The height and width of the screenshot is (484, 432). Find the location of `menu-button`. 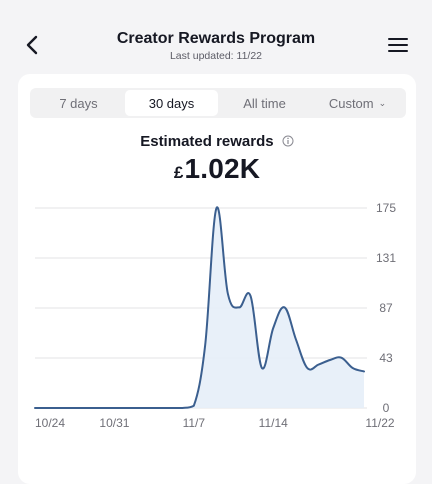

menu-button is located at coordinates (398, 45).